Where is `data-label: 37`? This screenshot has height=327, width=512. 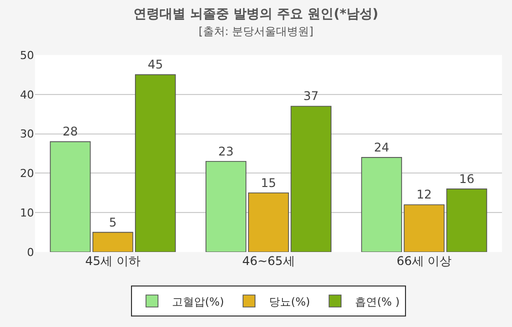 data-label: 37 is located at coordinates (311, 96).